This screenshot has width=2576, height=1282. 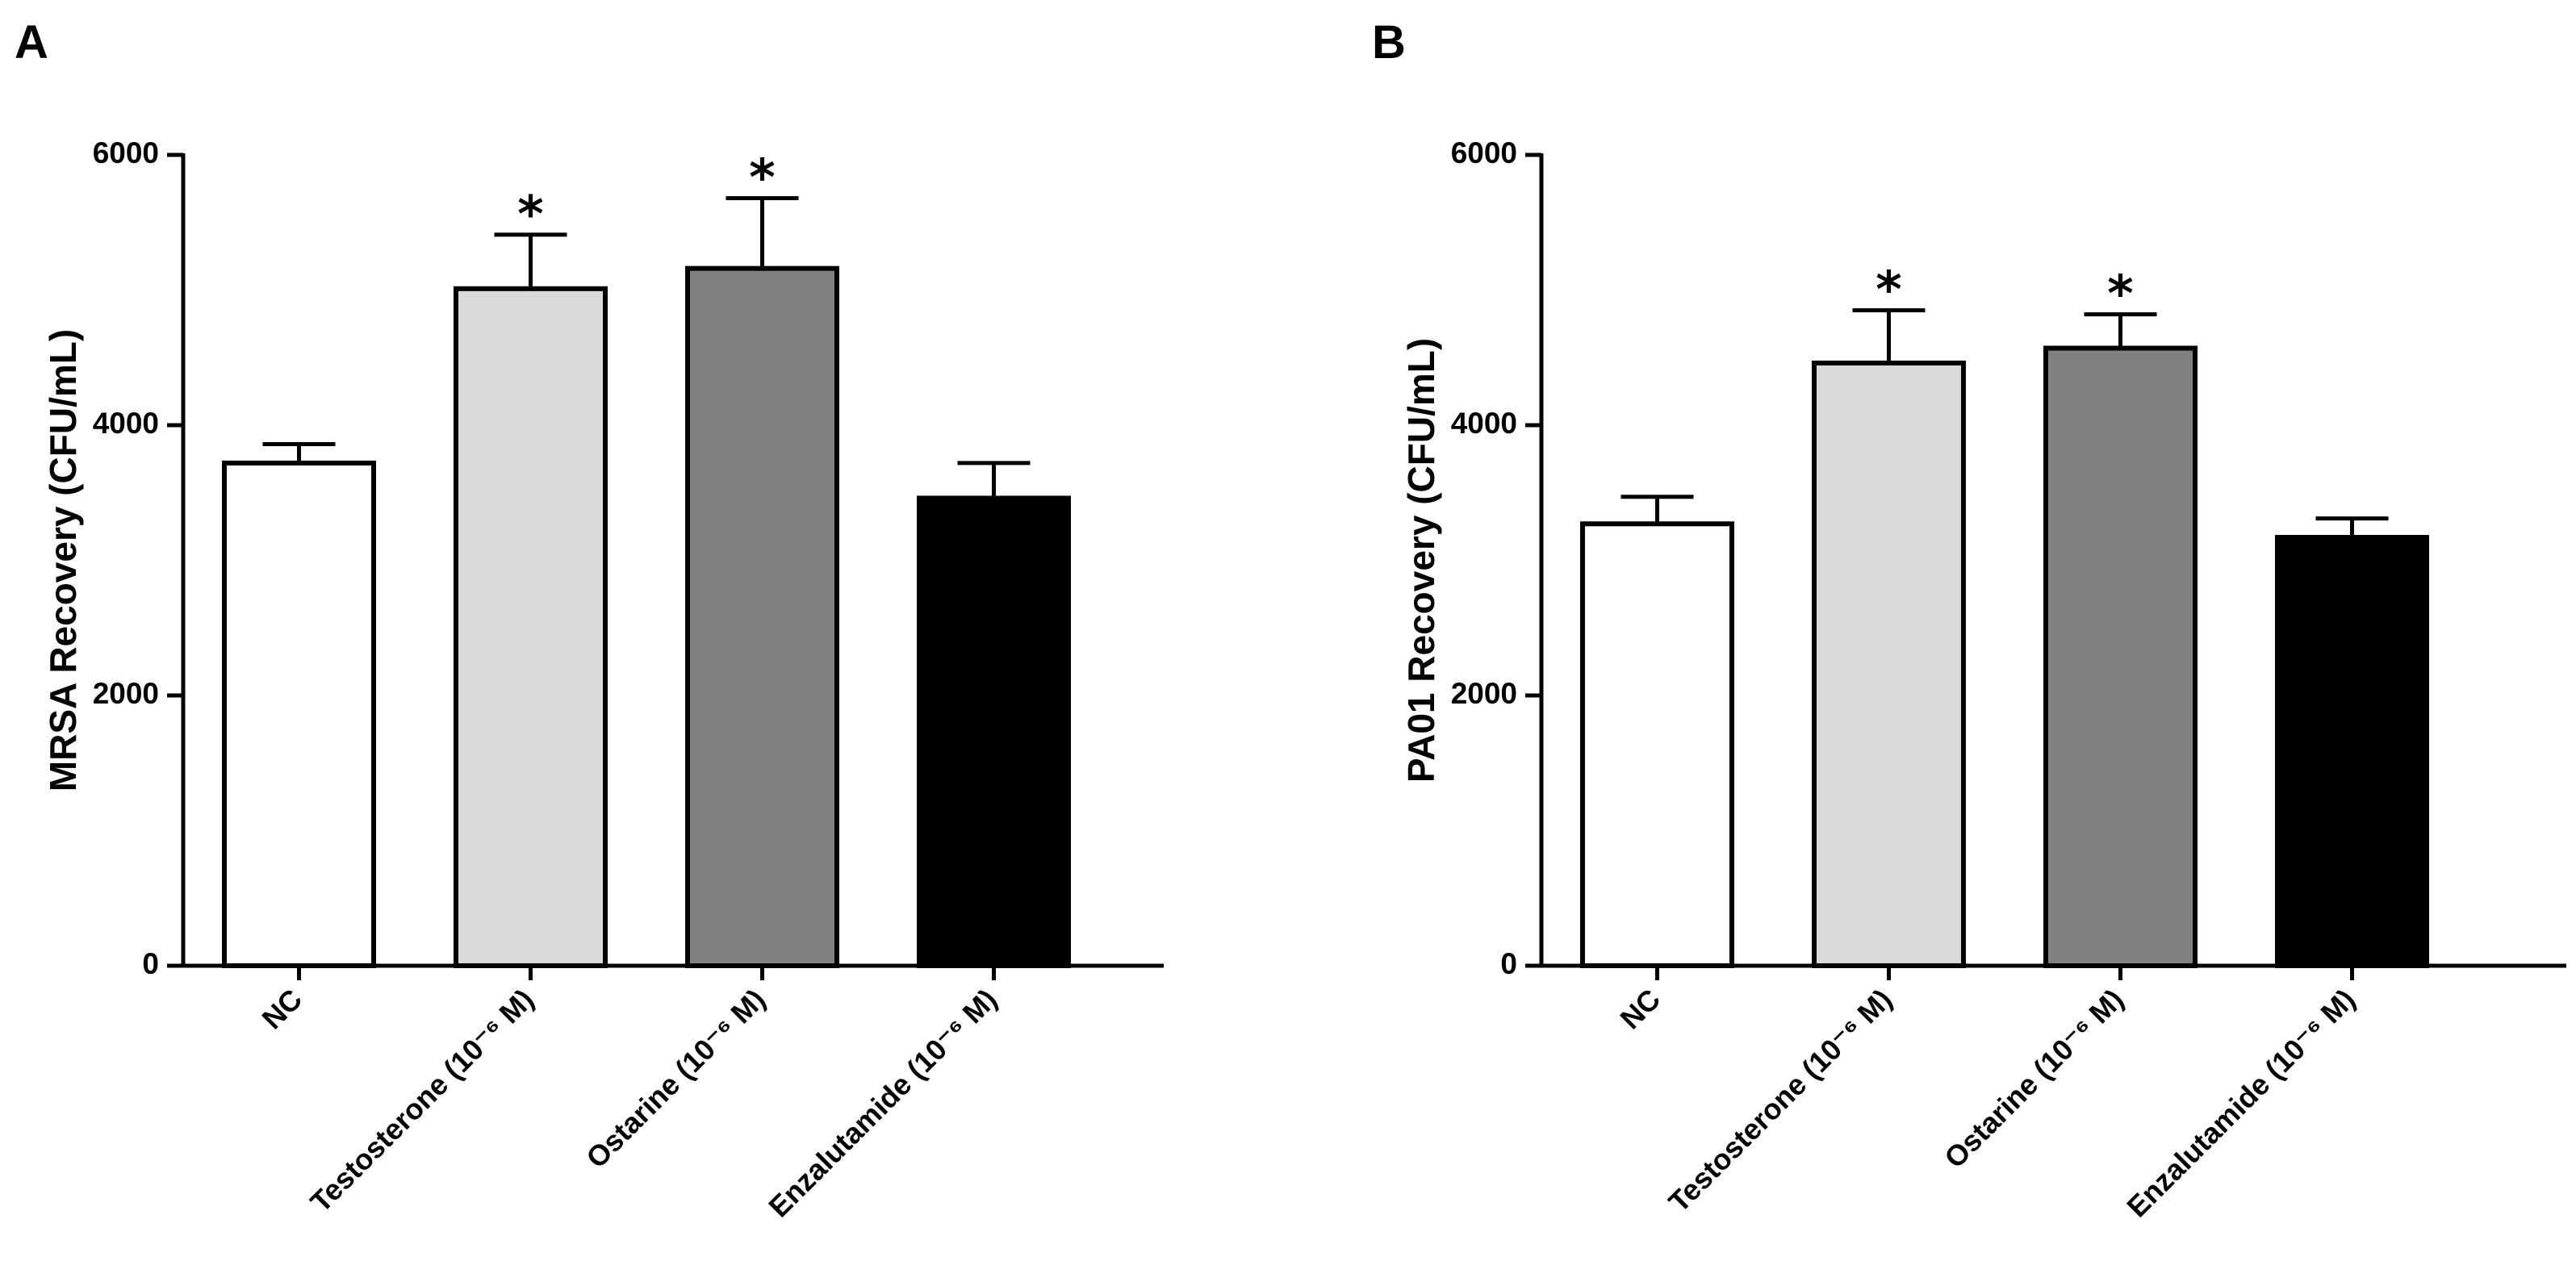 I want to click on panel-letter: B, so click(x=1389, y=42).